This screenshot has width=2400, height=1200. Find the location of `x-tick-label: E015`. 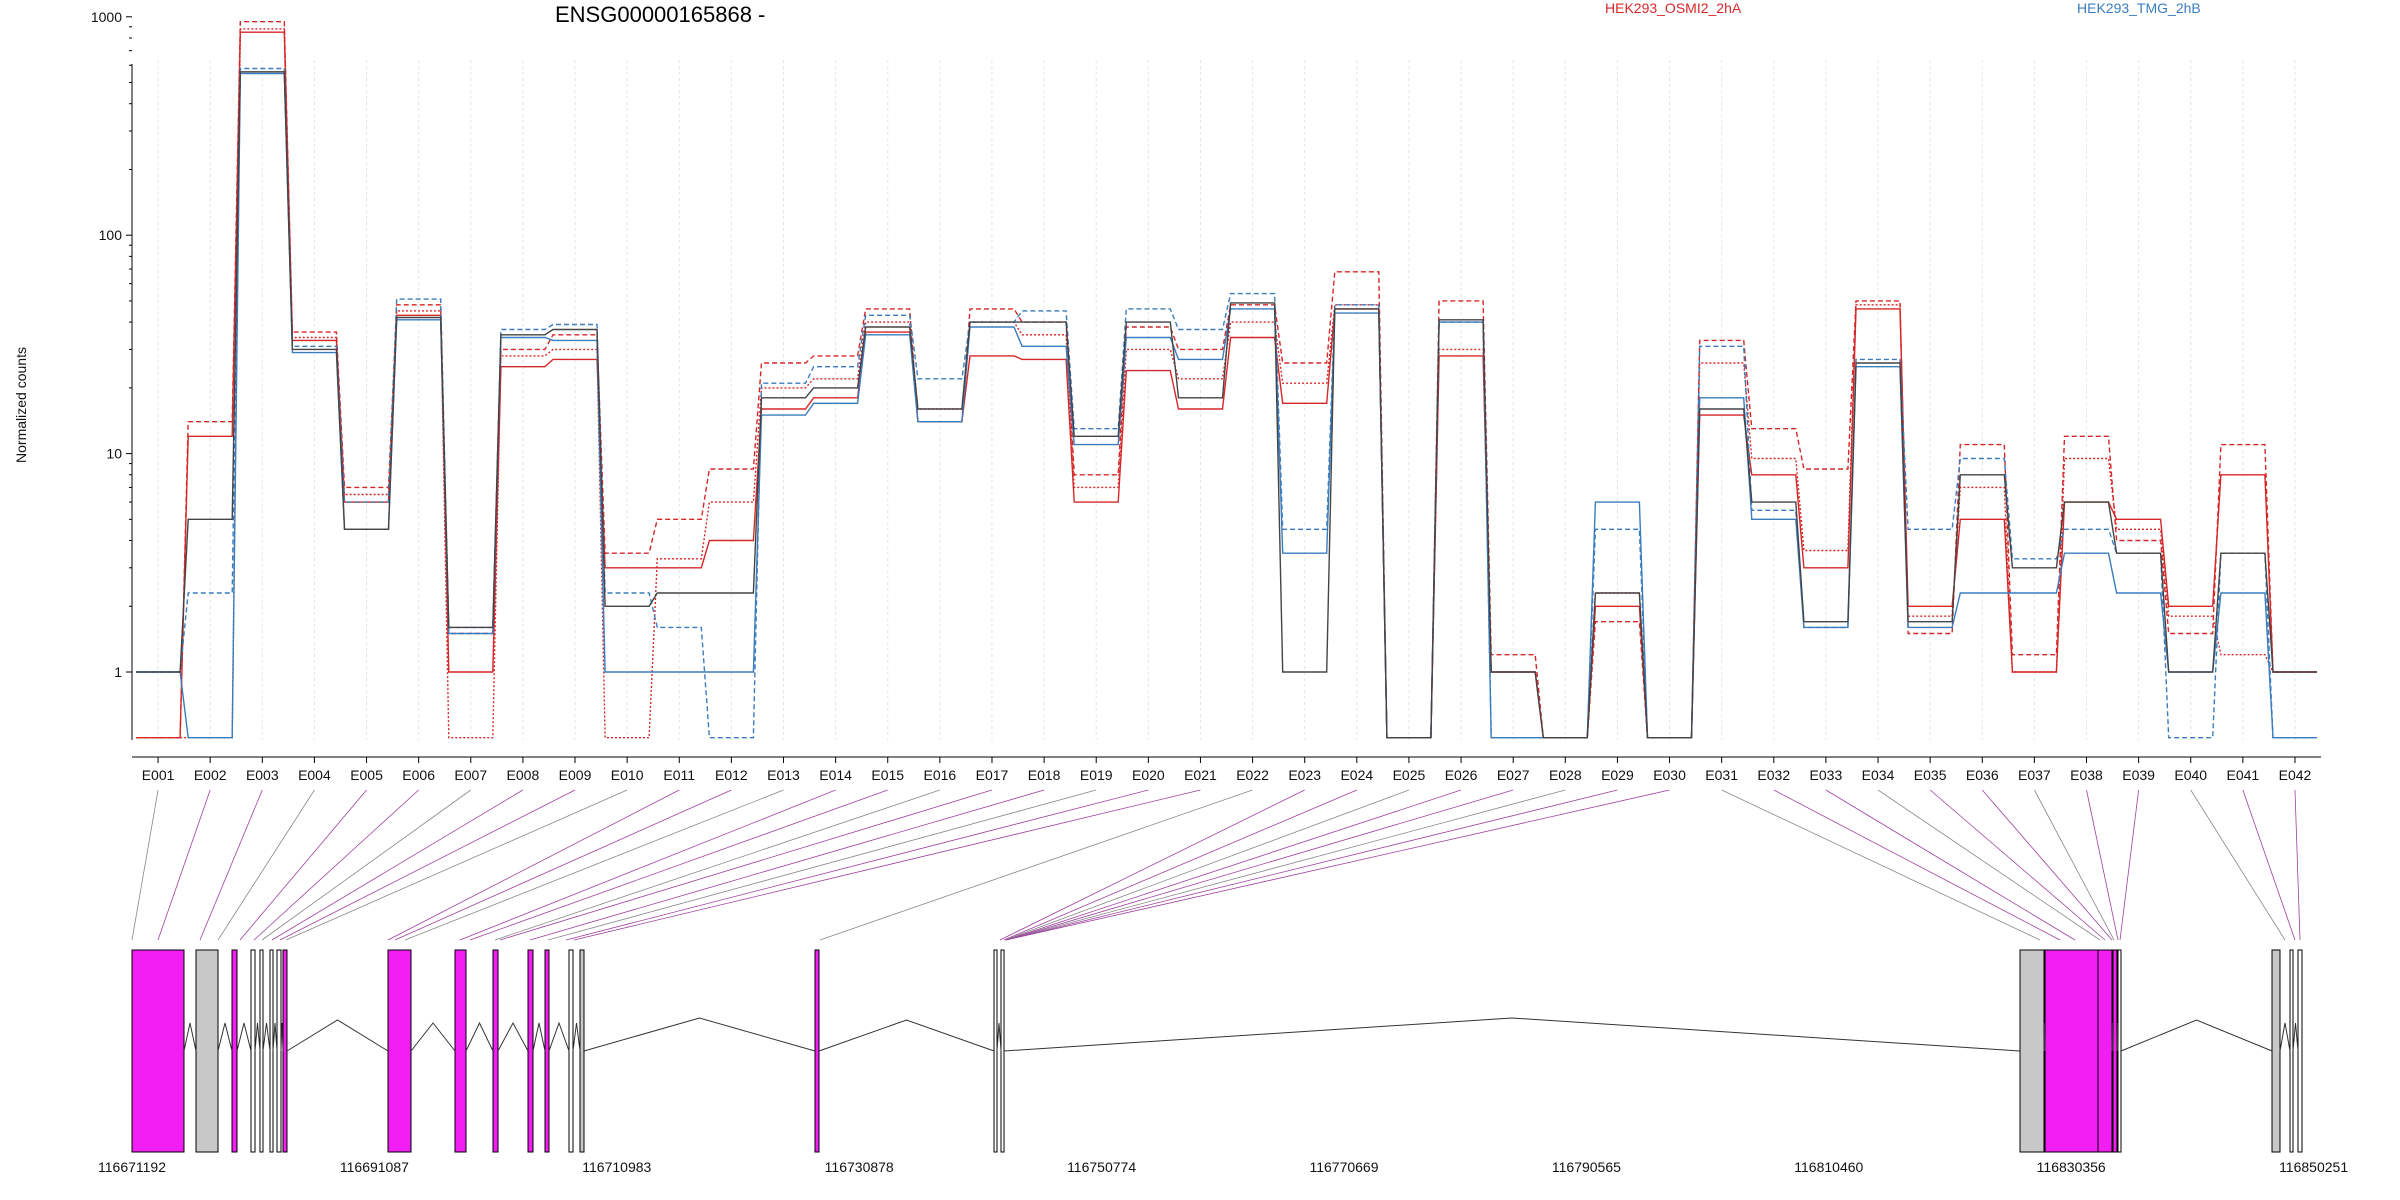

x-tick-label: E015 is located at coordinates (887, 775).